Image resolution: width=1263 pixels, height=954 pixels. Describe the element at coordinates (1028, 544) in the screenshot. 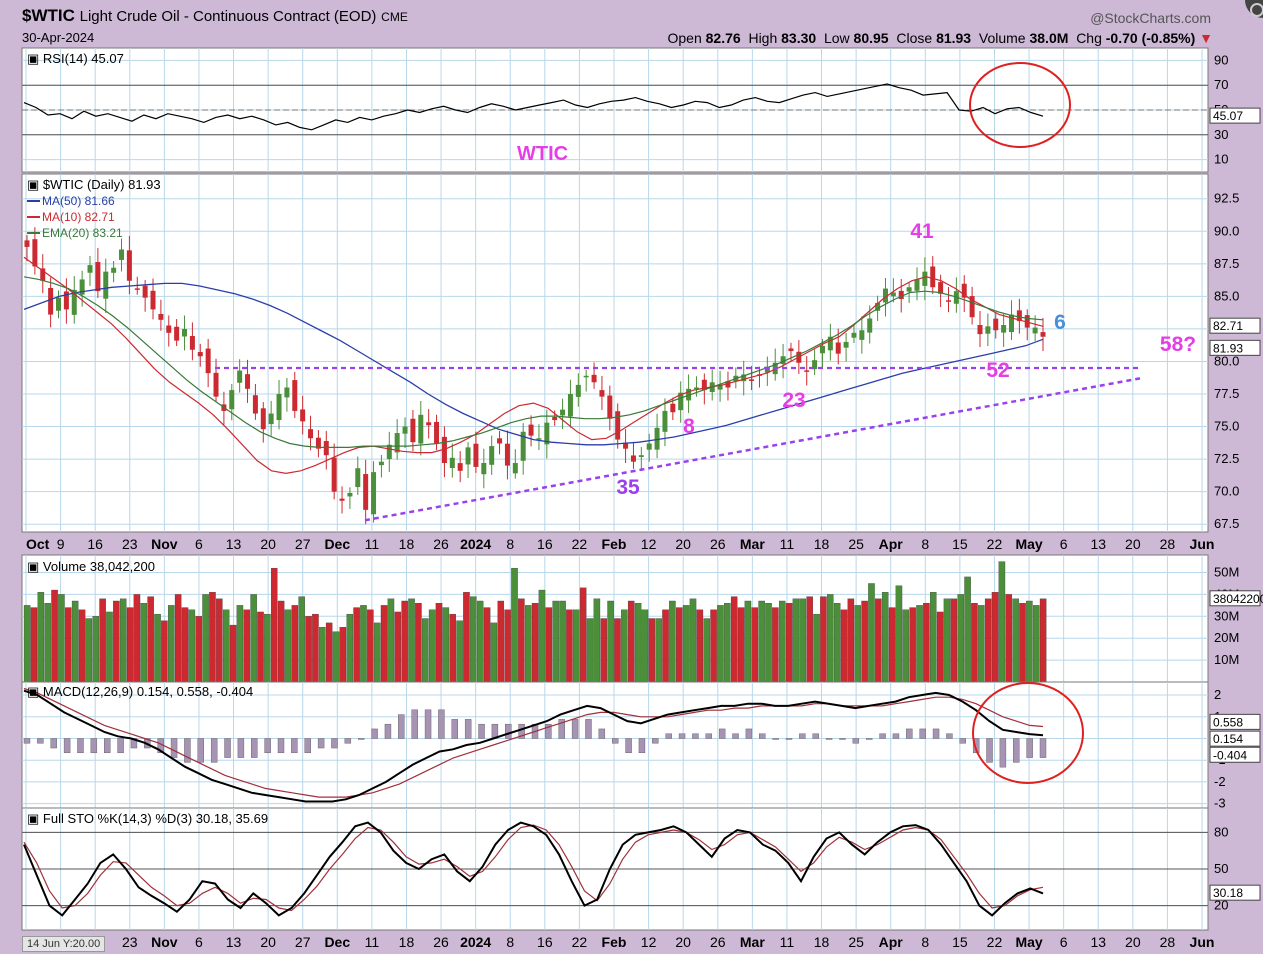

I see `date-axis-label: May` at that location.